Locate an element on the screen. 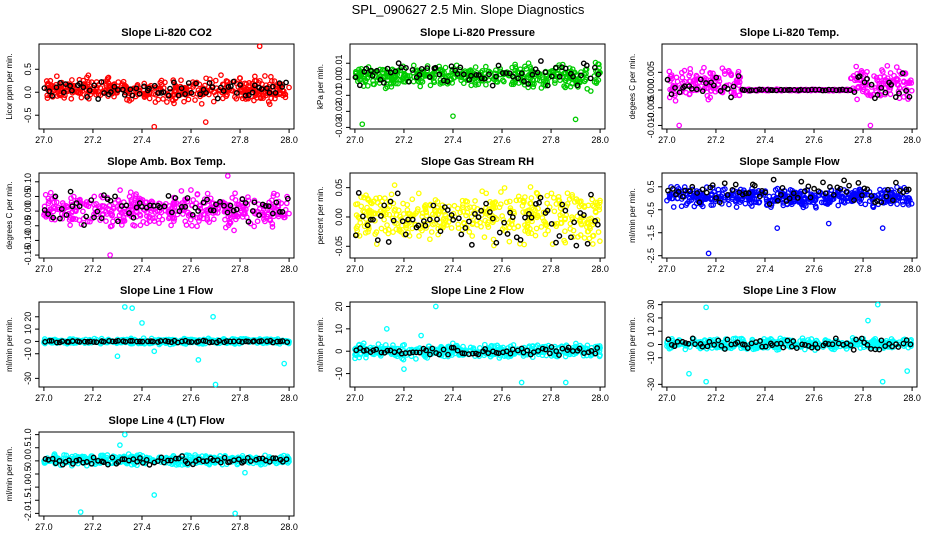 This screenshot has height=540, width=936. y-tick-label: -0.03 is located at coordinates (339, 127).